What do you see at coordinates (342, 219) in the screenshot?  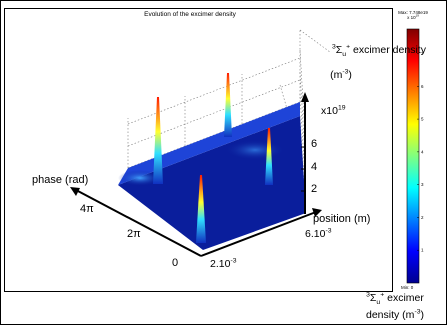 I see `x-axis-label: position (m)` at bounding box center [342, 219].